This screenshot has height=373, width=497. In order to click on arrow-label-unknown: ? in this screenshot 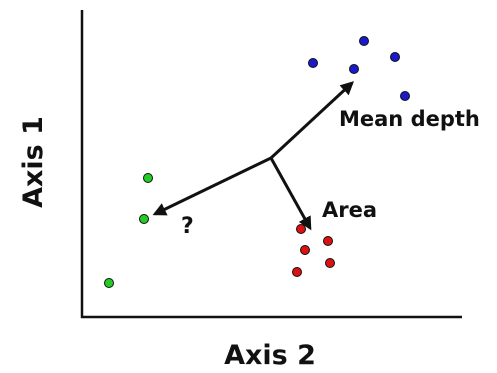, I will do `click(187, 226)`.